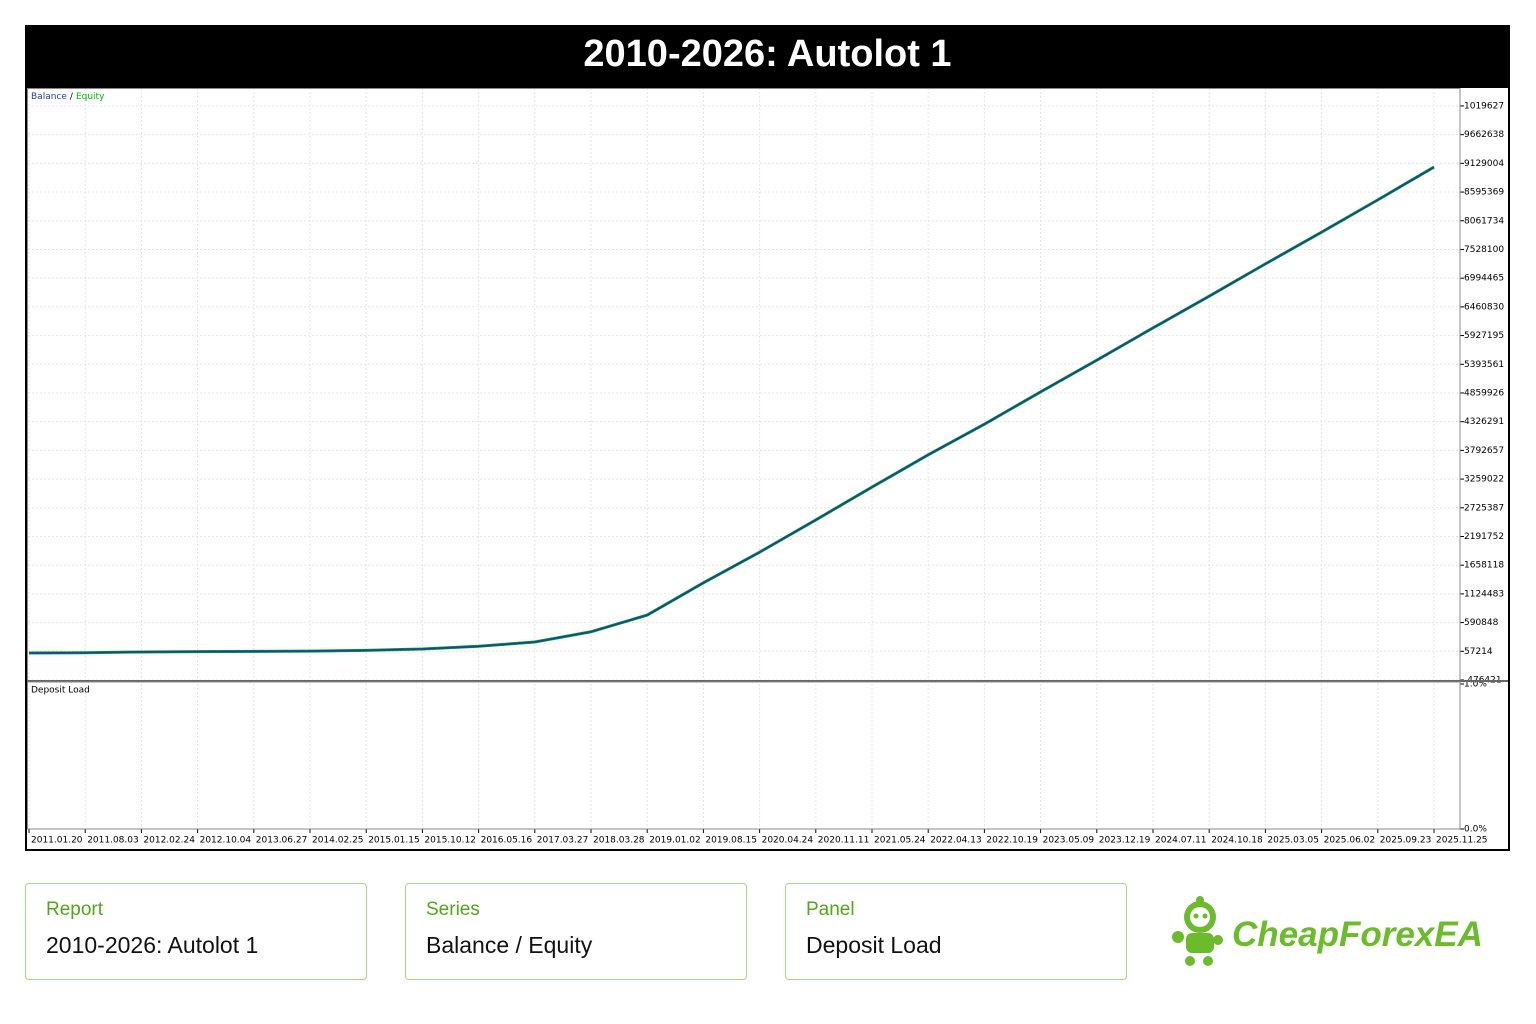  What do you see at coordinates (1462, 841) in the screenshot?
I see `x-tick-label: 2025.11.25` at bounding box center [1462, 841].